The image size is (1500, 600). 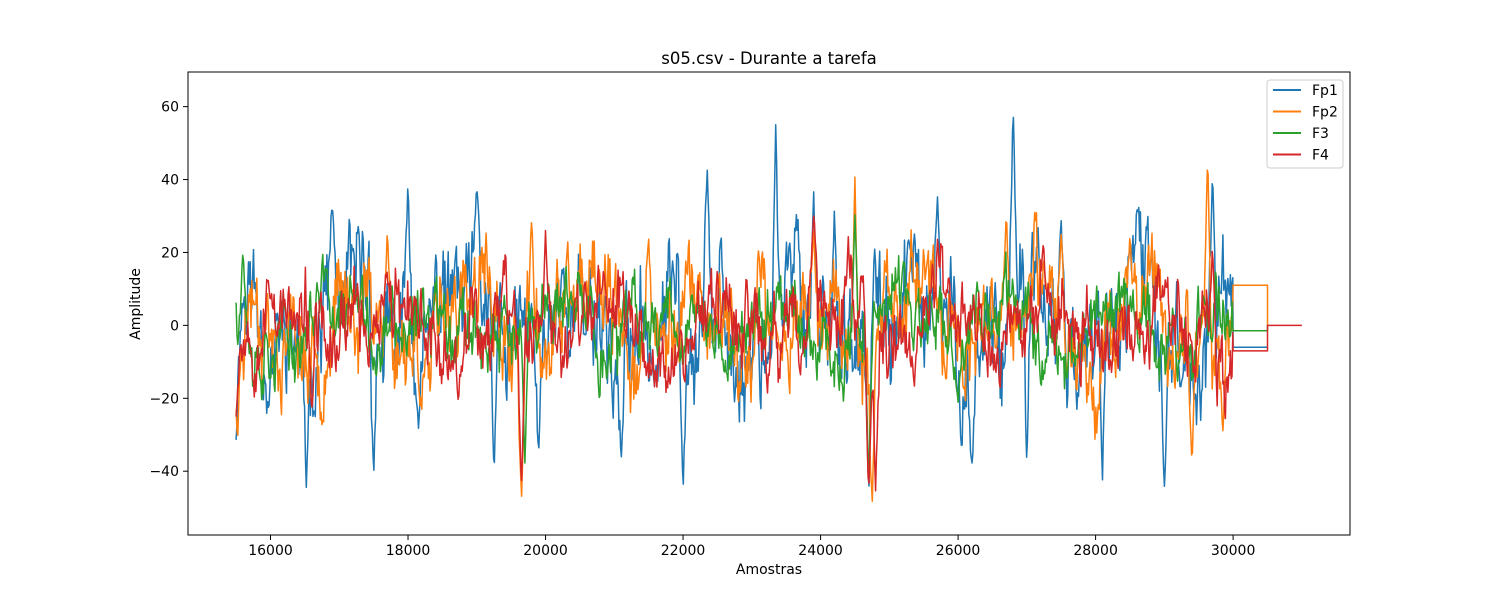 I want to click on y-axis-label: Amplitude, so click(x=136, y=304).